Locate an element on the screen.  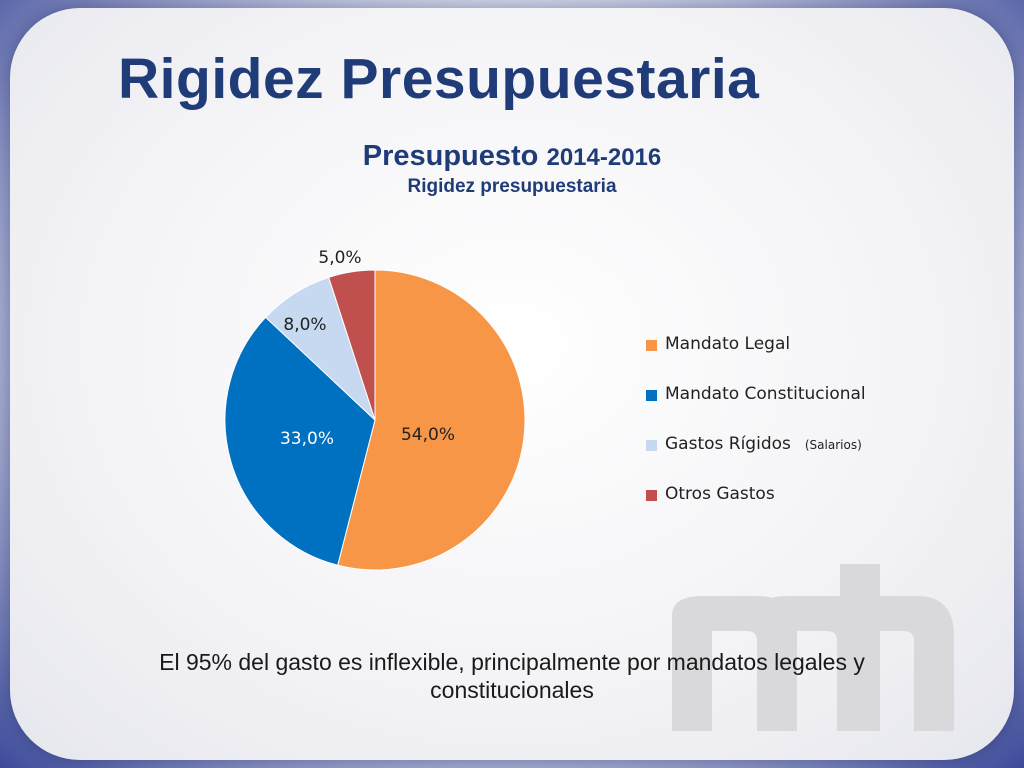
legend-label: Otros Gastos is located at coordinates (720, 494).